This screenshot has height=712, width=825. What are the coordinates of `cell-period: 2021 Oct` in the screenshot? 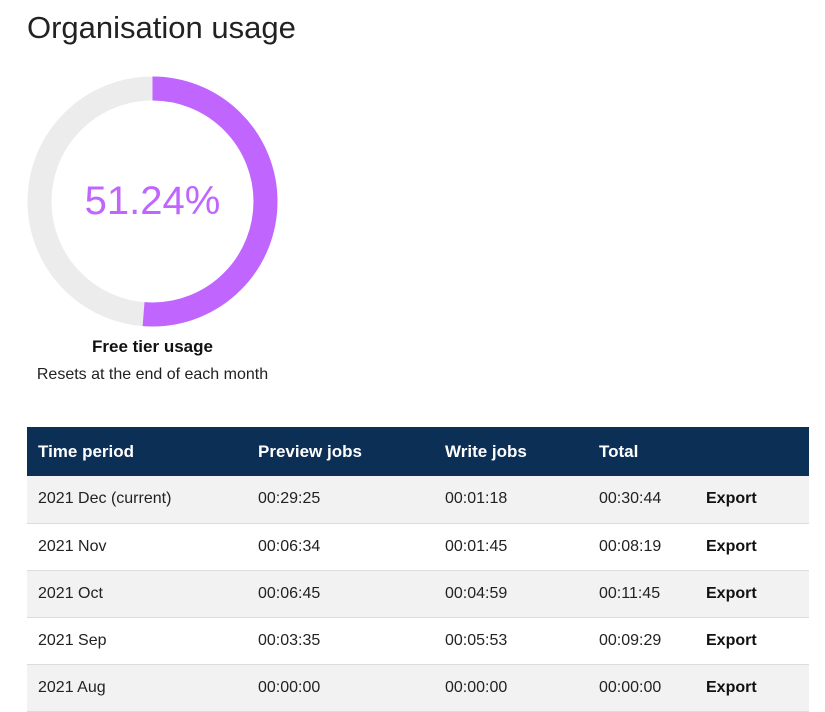 It's located at (70, 593).